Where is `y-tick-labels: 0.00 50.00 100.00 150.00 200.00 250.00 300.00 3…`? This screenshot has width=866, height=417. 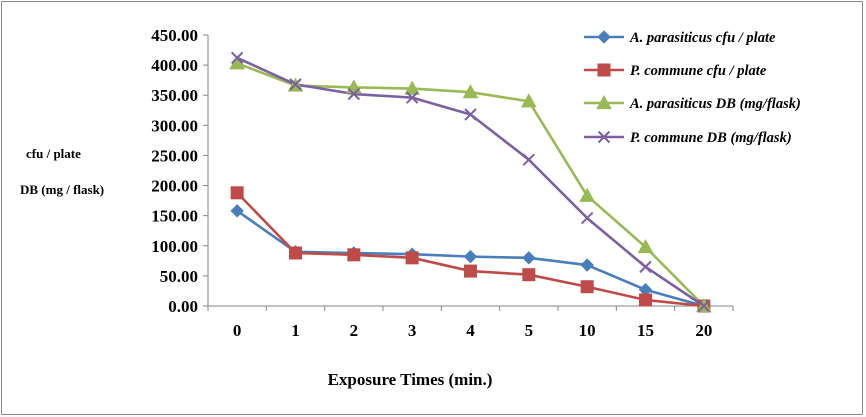
y-tick-labels: 0.00 50.00 100.00 150.00 200.00 250.00 300.00 3… is located at coordinates (174, 171).